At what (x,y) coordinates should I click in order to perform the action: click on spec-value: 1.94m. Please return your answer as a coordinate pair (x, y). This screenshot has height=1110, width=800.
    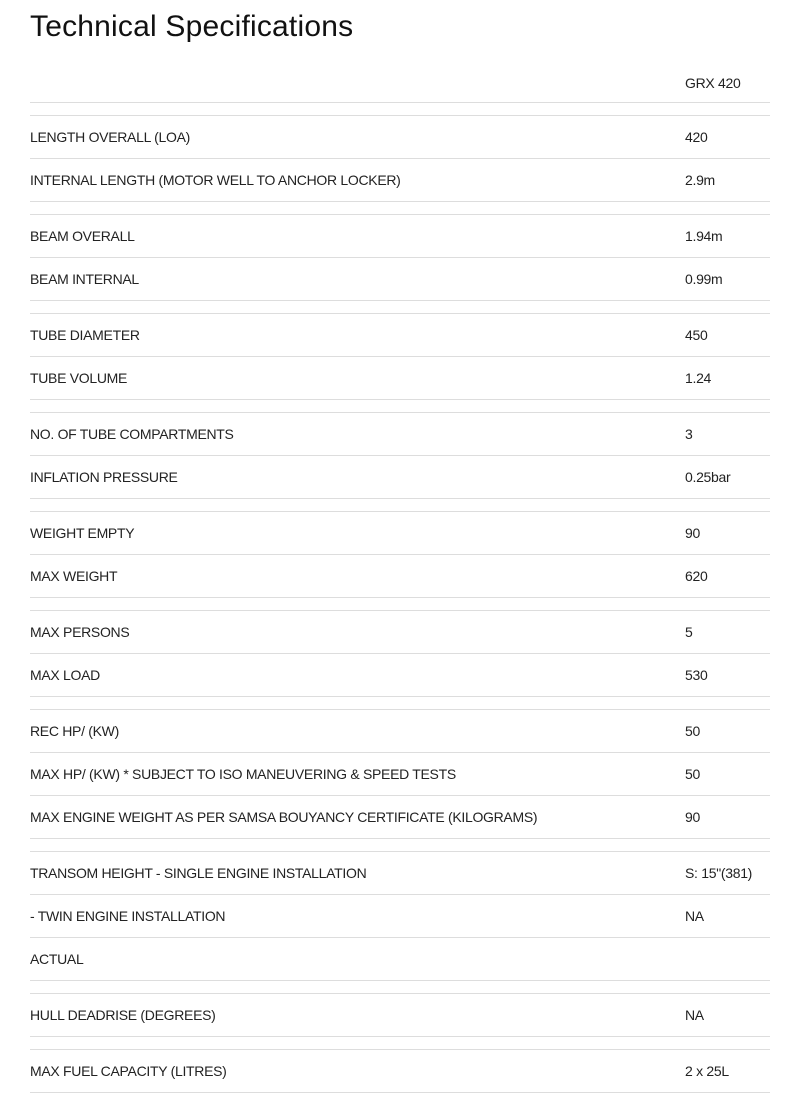
    Looking at the image, I should click on (704, 236).